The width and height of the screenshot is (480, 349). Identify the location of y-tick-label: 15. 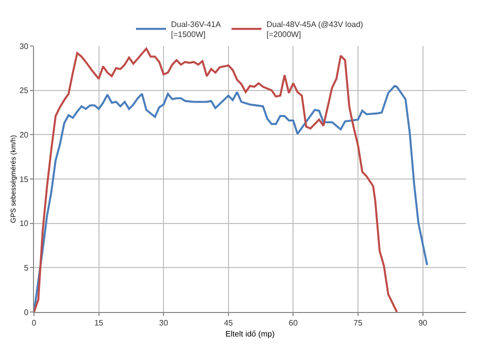
(24, 179).